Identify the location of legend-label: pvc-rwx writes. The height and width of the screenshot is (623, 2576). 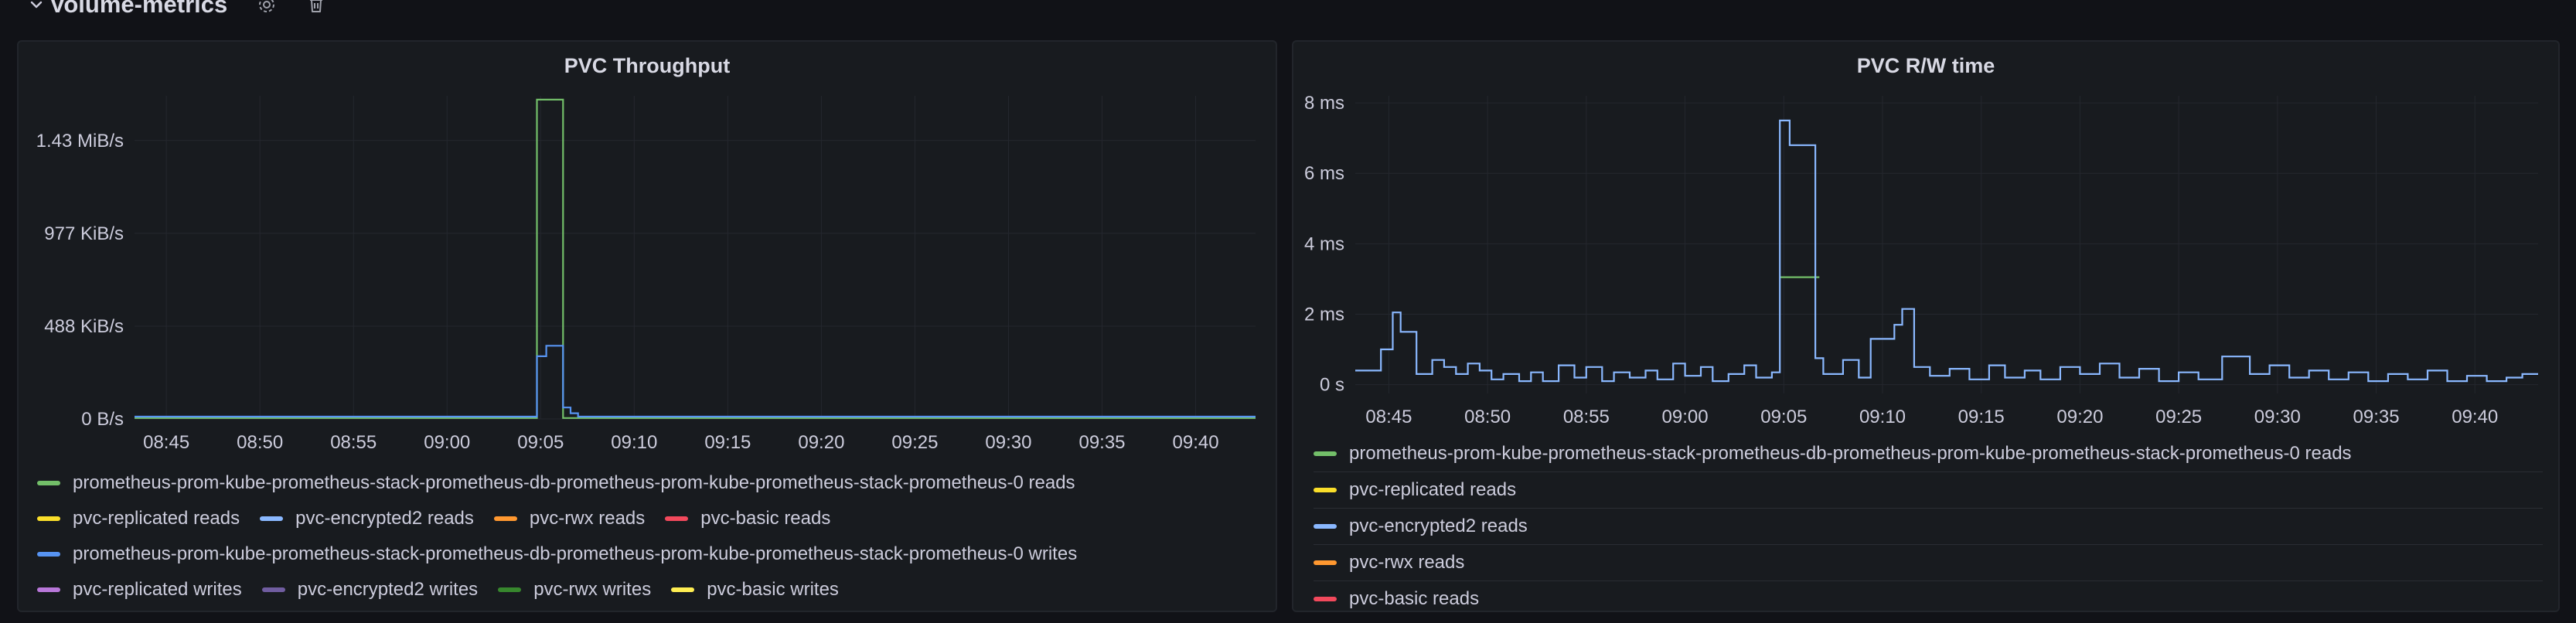
(592, 589).